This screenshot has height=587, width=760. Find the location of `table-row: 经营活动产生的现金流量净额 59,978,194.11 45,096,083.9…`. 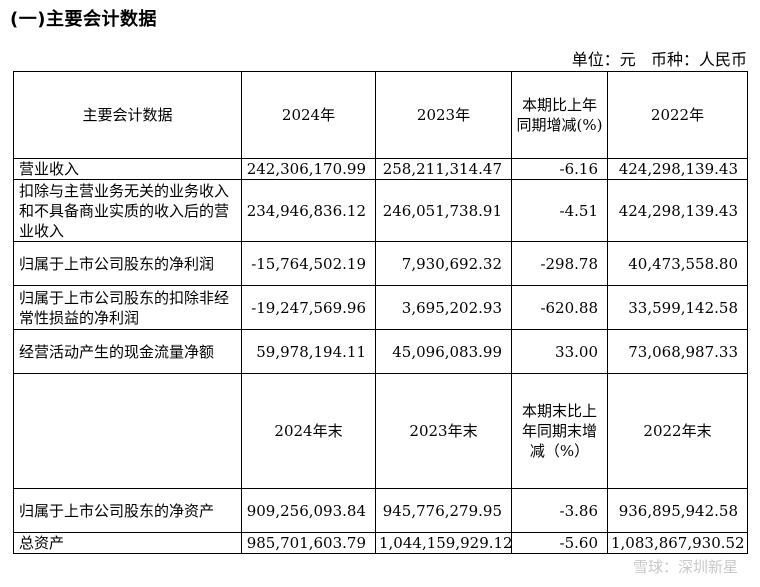

table-row: 经营活动产生的现金流量净额 59,978,194.11 45,096,083.9… is located at coordinates (380, 351).